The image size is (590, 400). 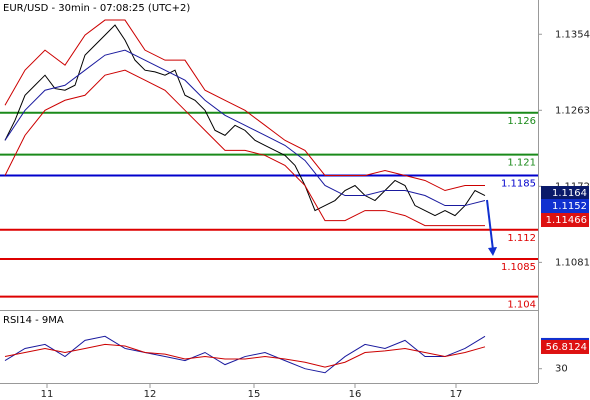 What do you see at coordinates (47, 394) in the screenshot?
I see `x-tick-label: 11` at bounding box center [47, 394].